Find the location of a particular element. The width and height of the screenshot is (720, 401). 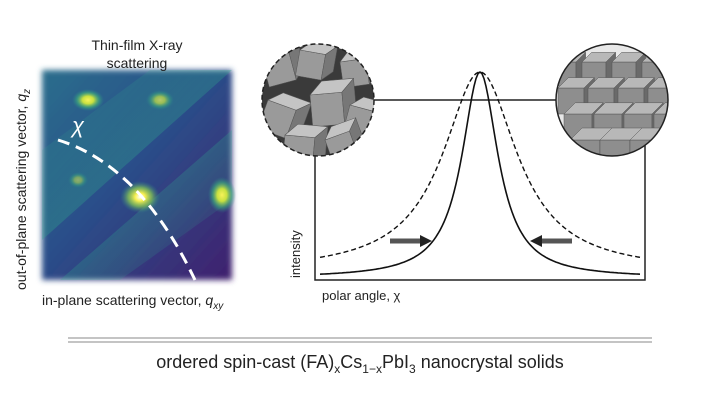

disordered-cubes is located at coordinates (318, 100).